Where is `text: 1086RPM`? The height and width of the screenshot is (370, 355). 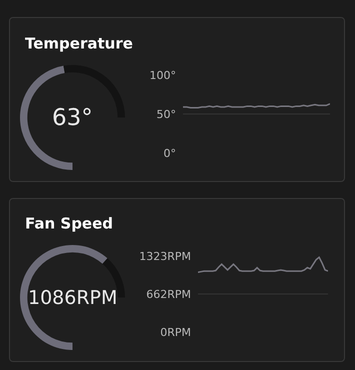 text: 1086RPM is located at coordinates (73, 298).